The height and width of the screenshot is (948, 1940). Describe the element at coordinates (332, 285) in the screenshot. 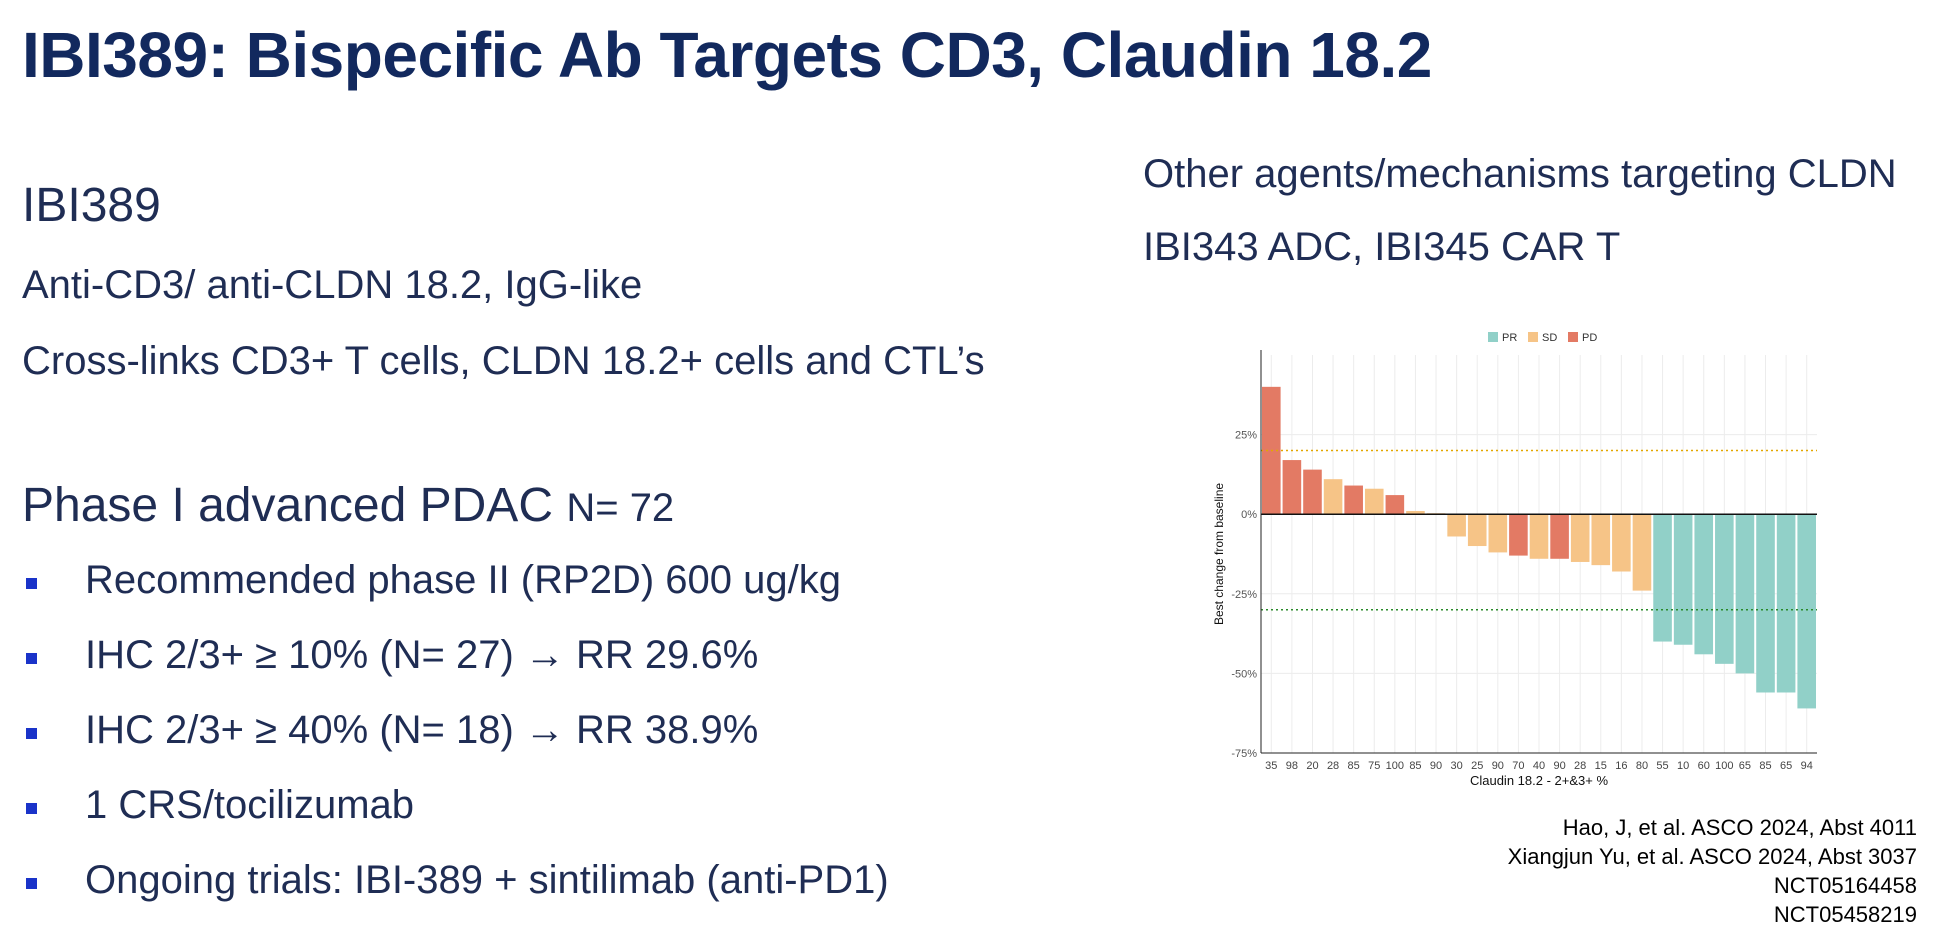

I see `mechanism-line: Anti-CD3/ anti-CLDN 18.2, IgG-like` at that location.